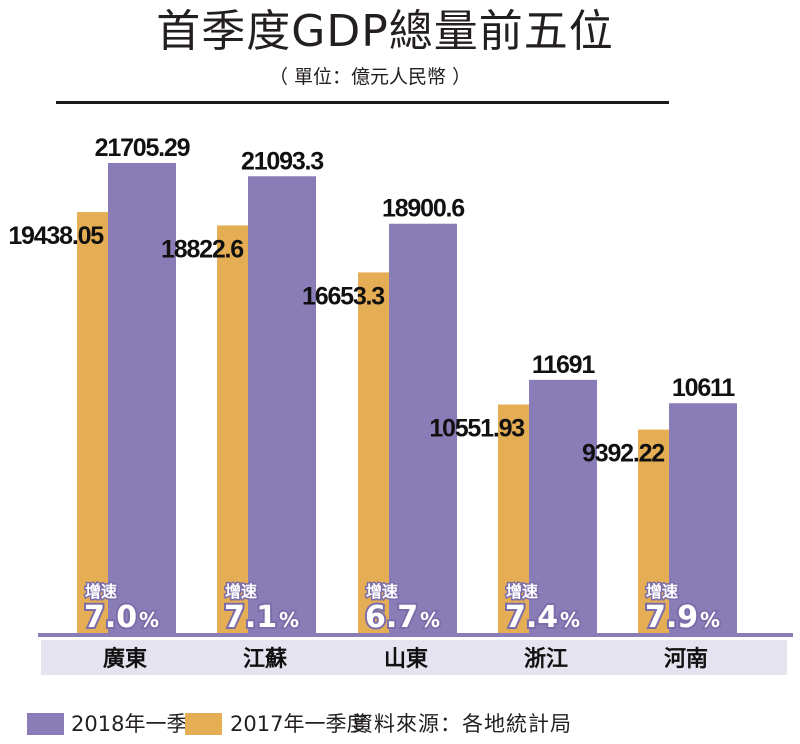 This screenshot has width=800, height=744. I want to click on value-label-2018: 10611, so click(703, 388).